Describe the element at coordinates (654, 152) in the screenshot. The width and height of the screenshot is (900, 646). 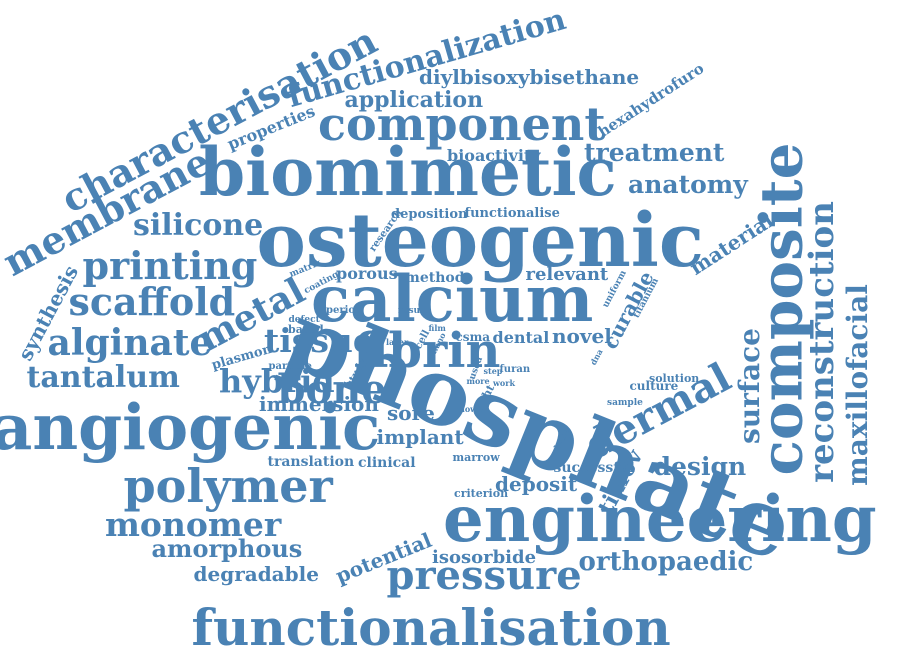
I see `word: treatment` at that location.